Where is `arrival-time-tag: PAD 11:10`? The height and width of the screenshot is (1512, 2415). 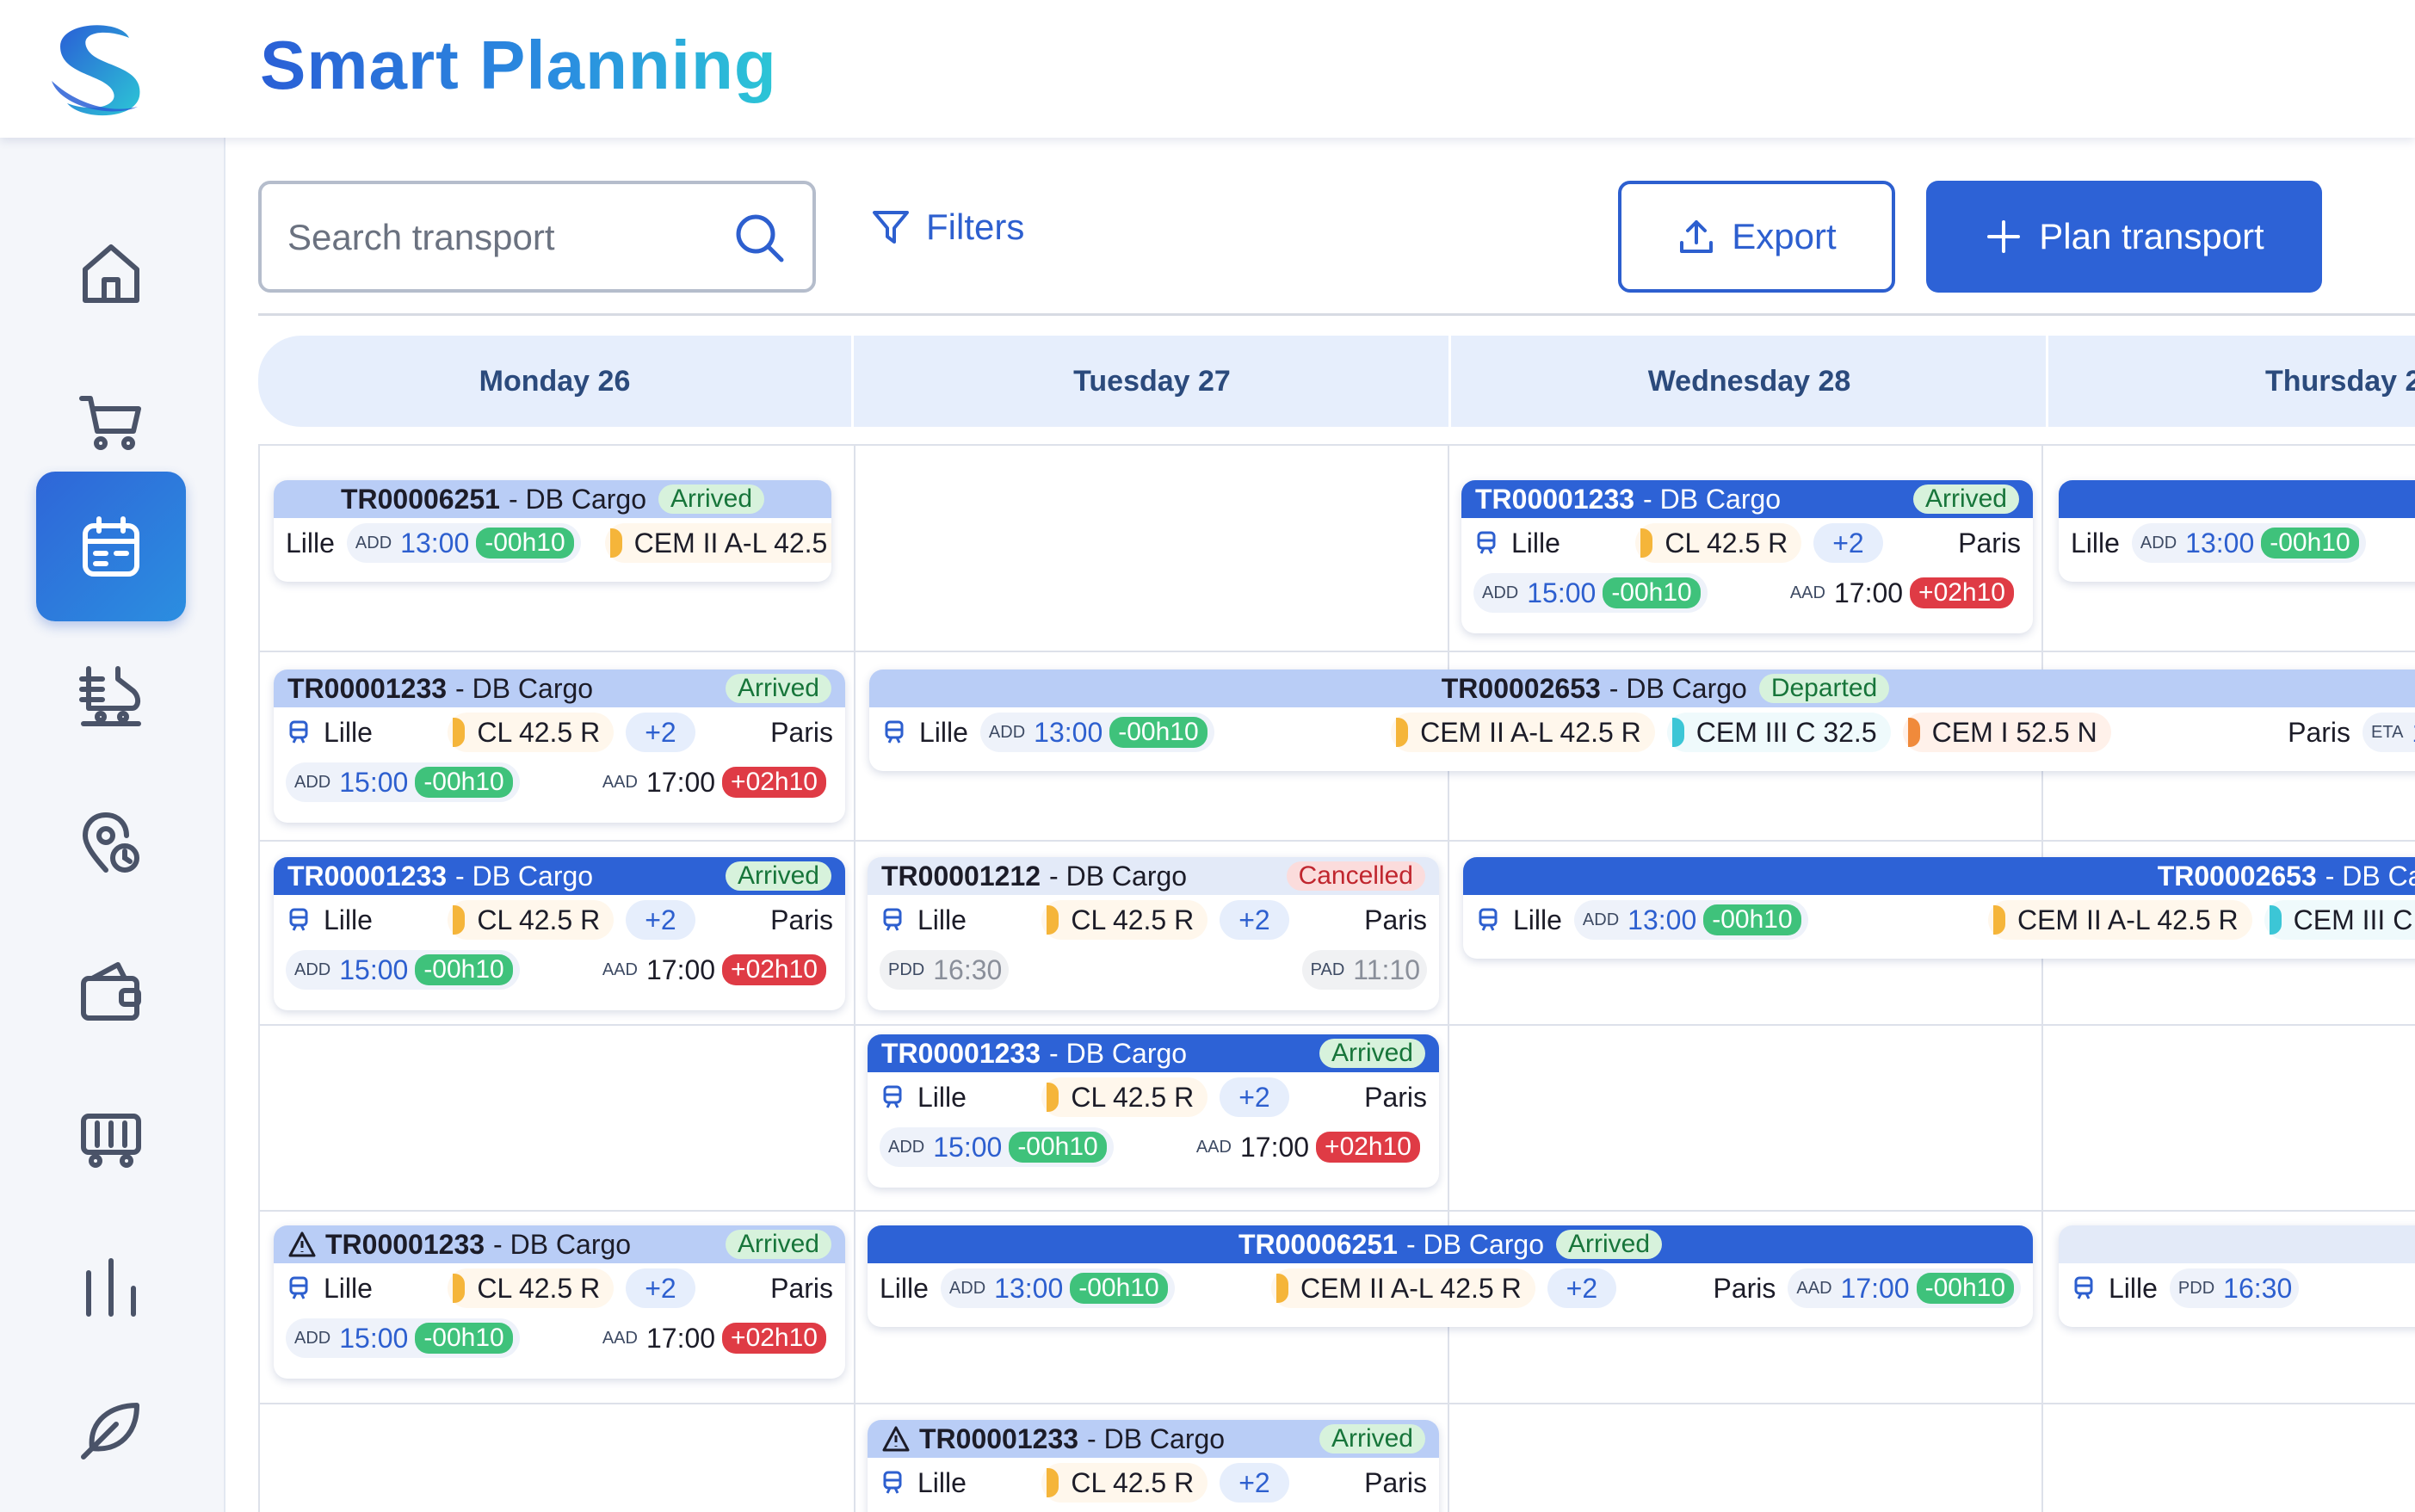
arrival-time-tag: PAD 11:10 is located at coordinates (1364, 970).